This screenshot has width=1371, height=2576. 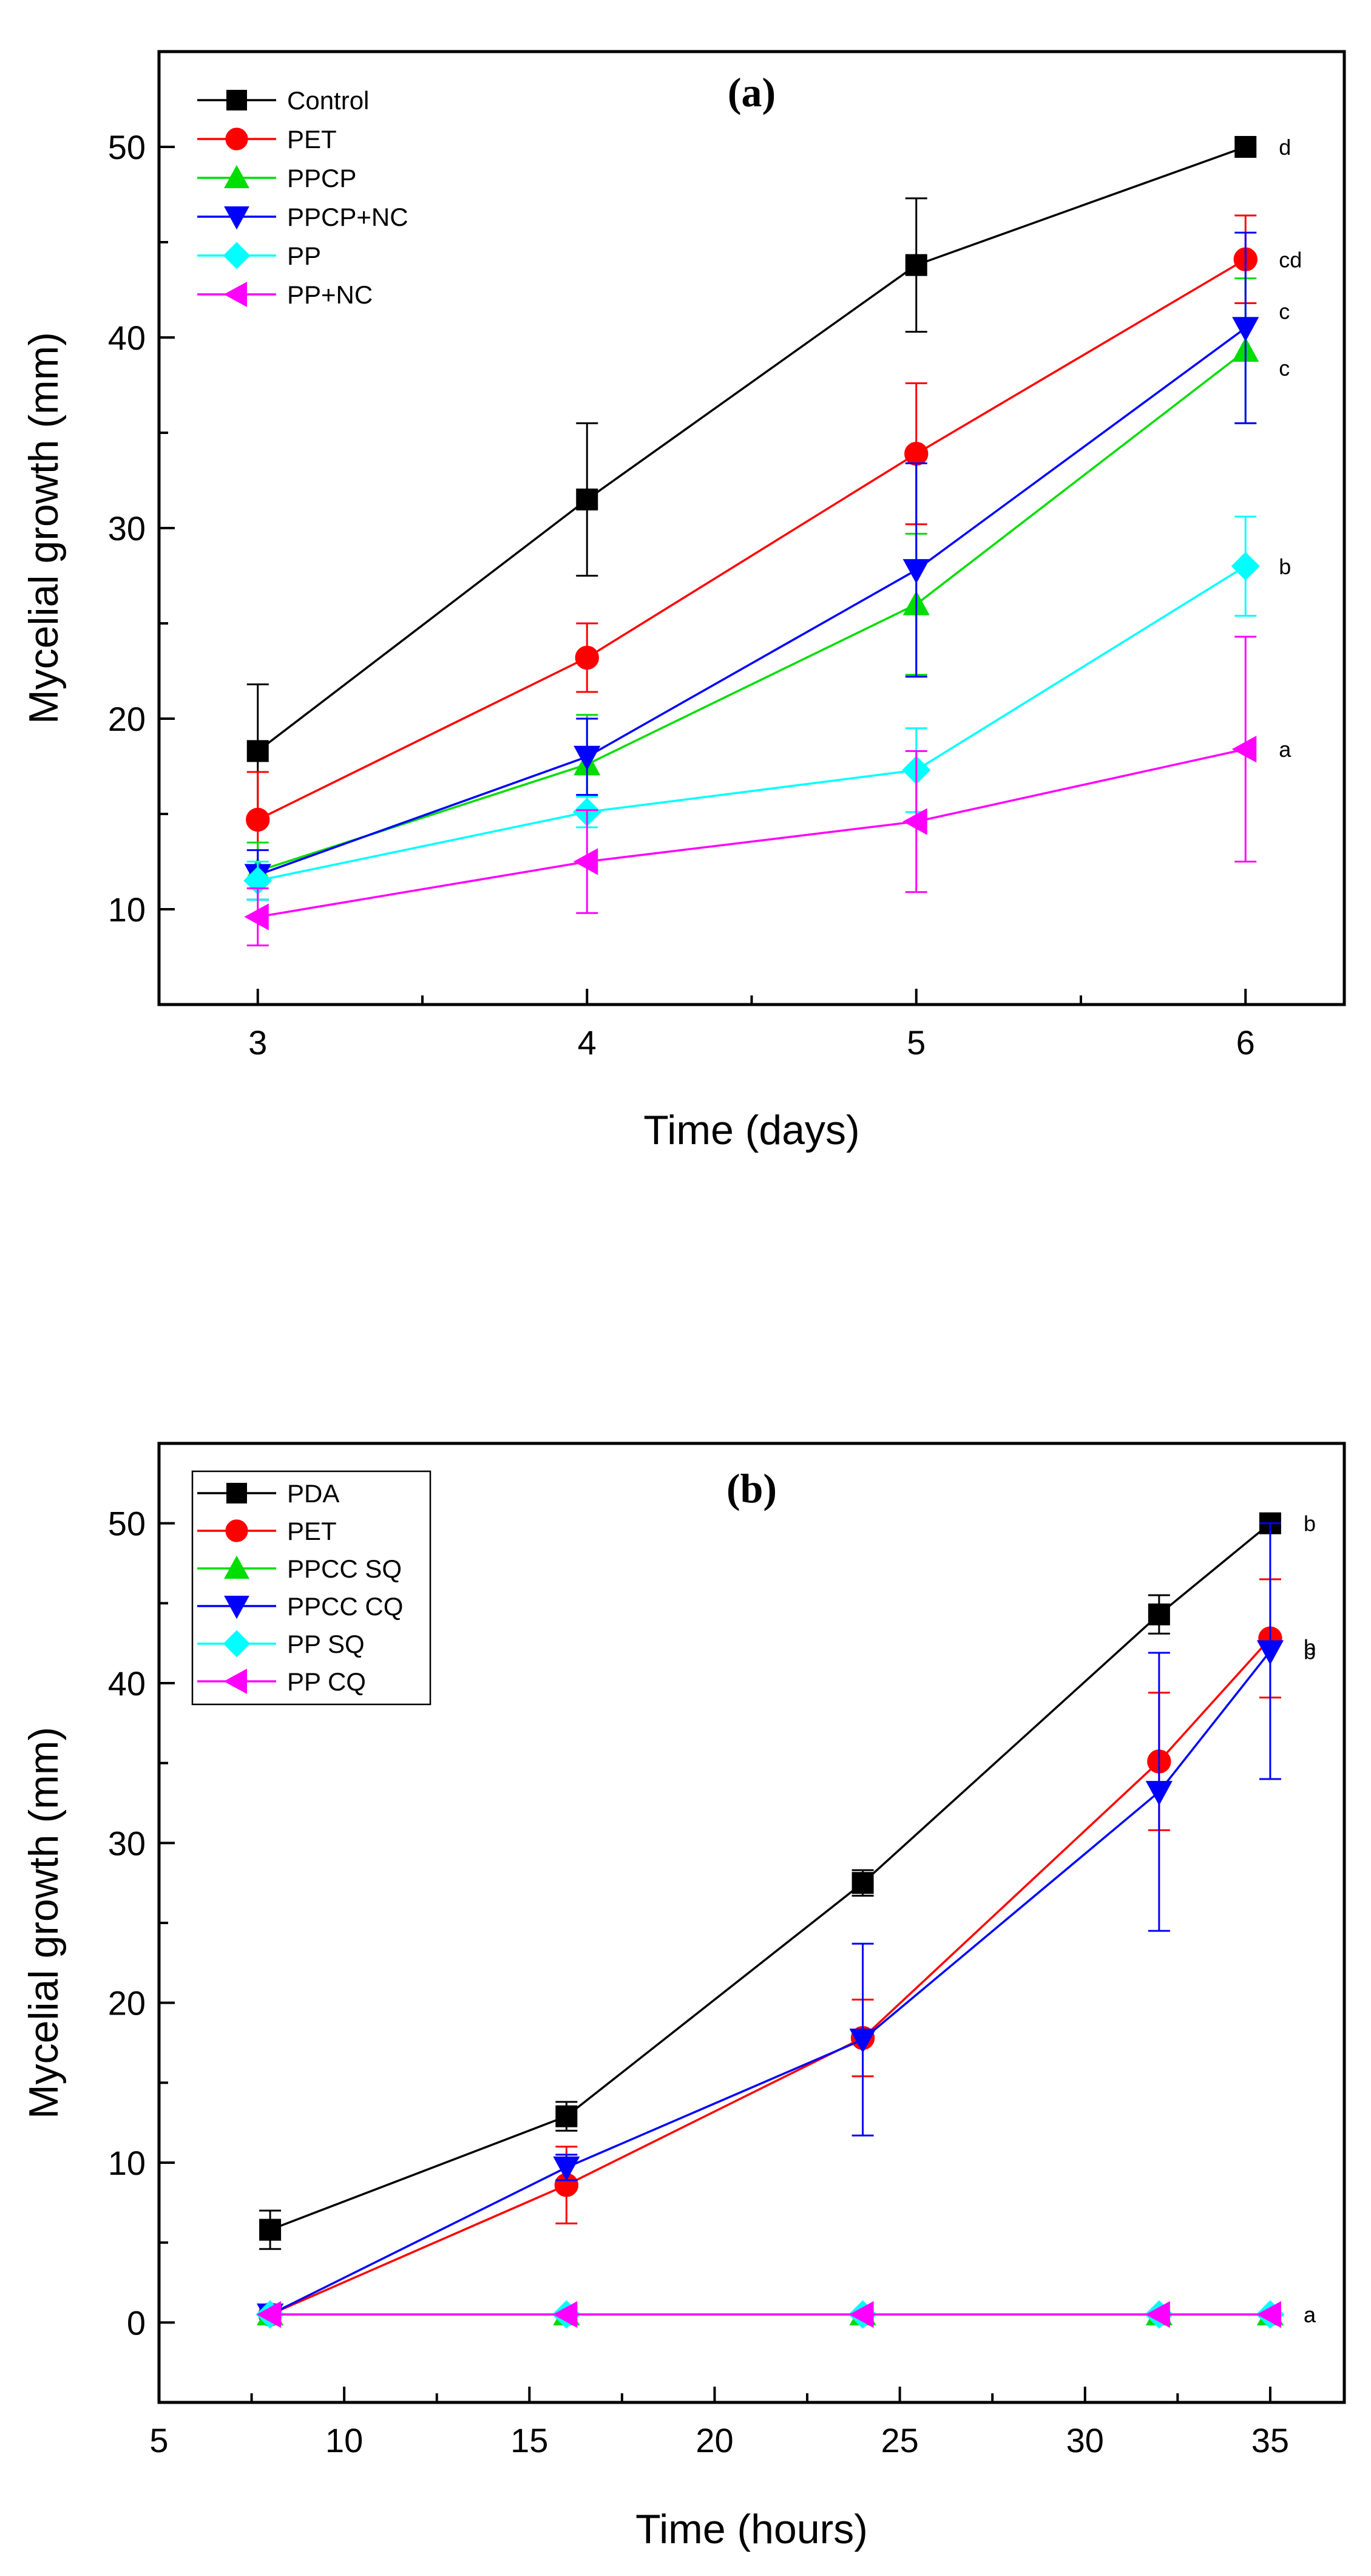 I want to click on legend-item: PP SQ, so click(x=281, y=1644).